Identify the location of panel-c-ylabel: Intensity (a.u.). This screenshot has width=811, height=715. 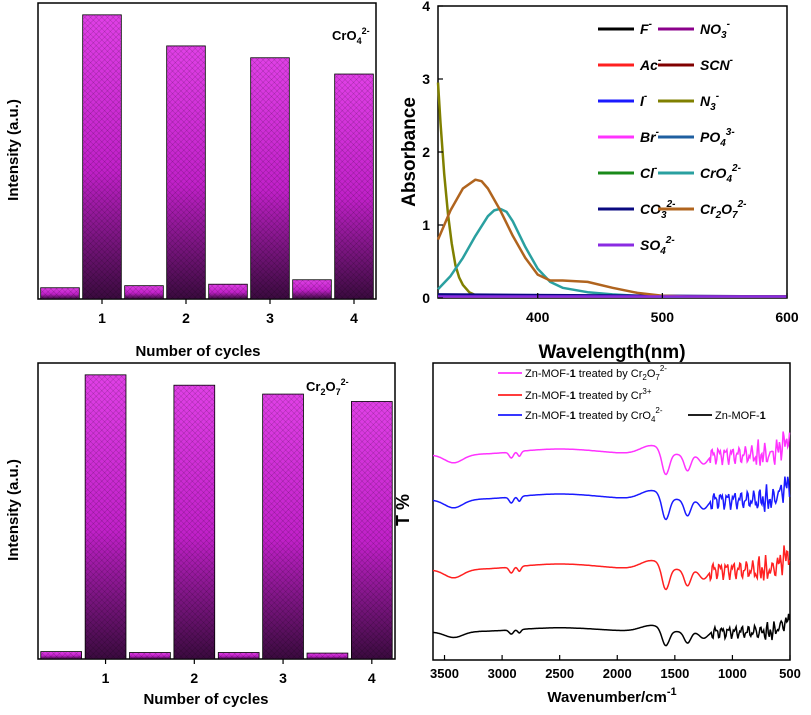
(13, 510).